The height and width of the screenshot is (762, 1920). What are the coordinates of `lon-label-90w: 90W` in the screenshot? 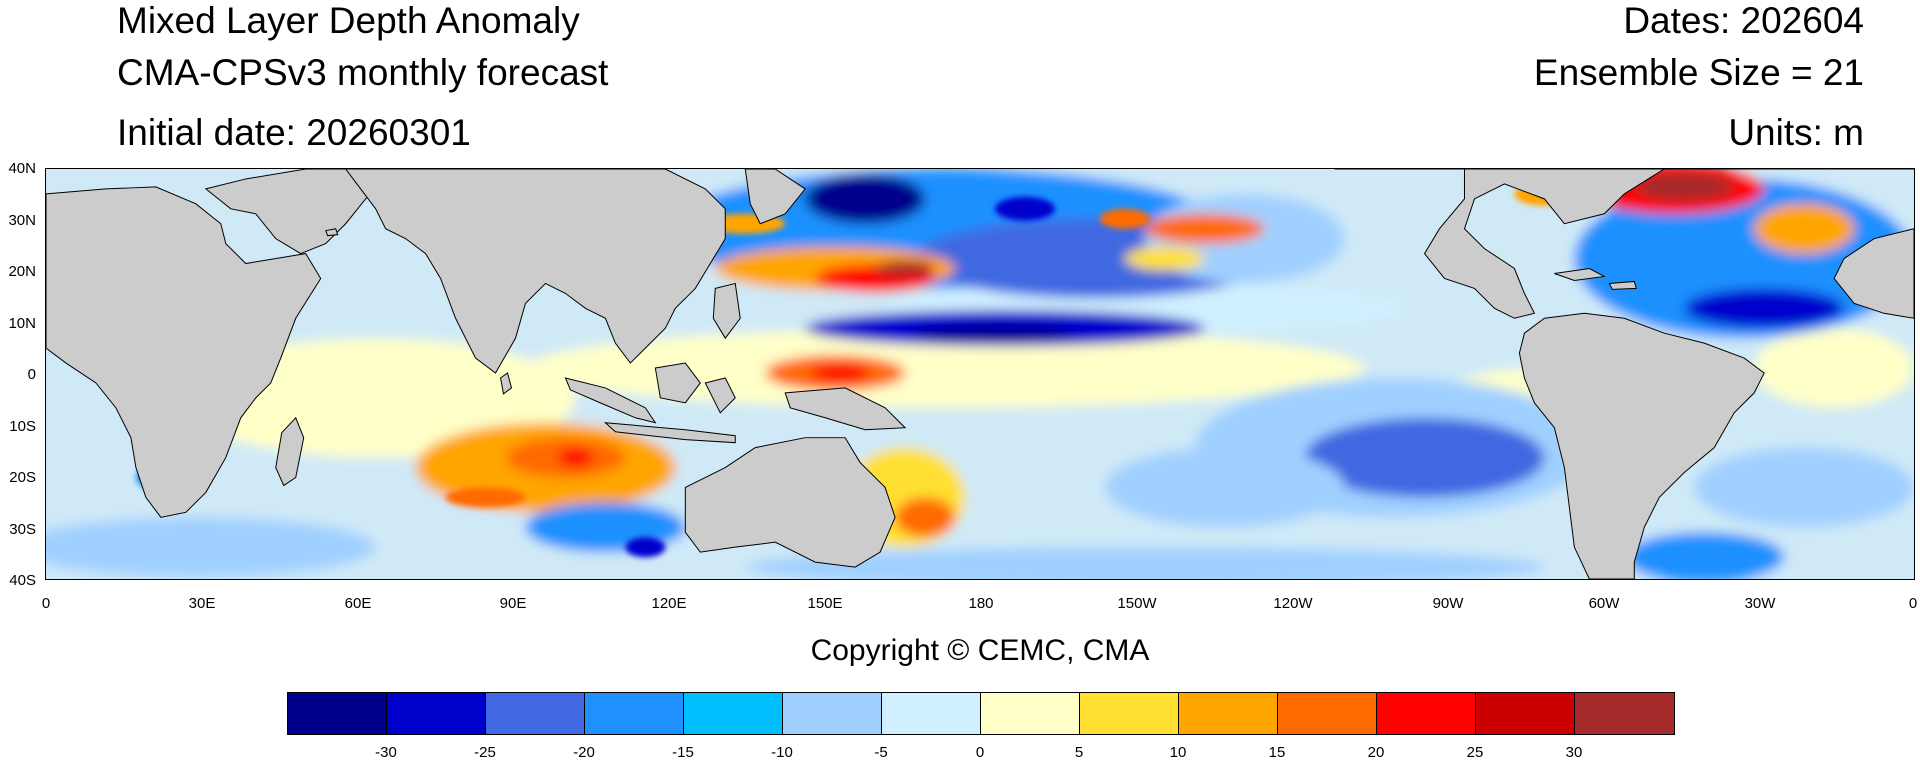 It's located at (1448, 603).